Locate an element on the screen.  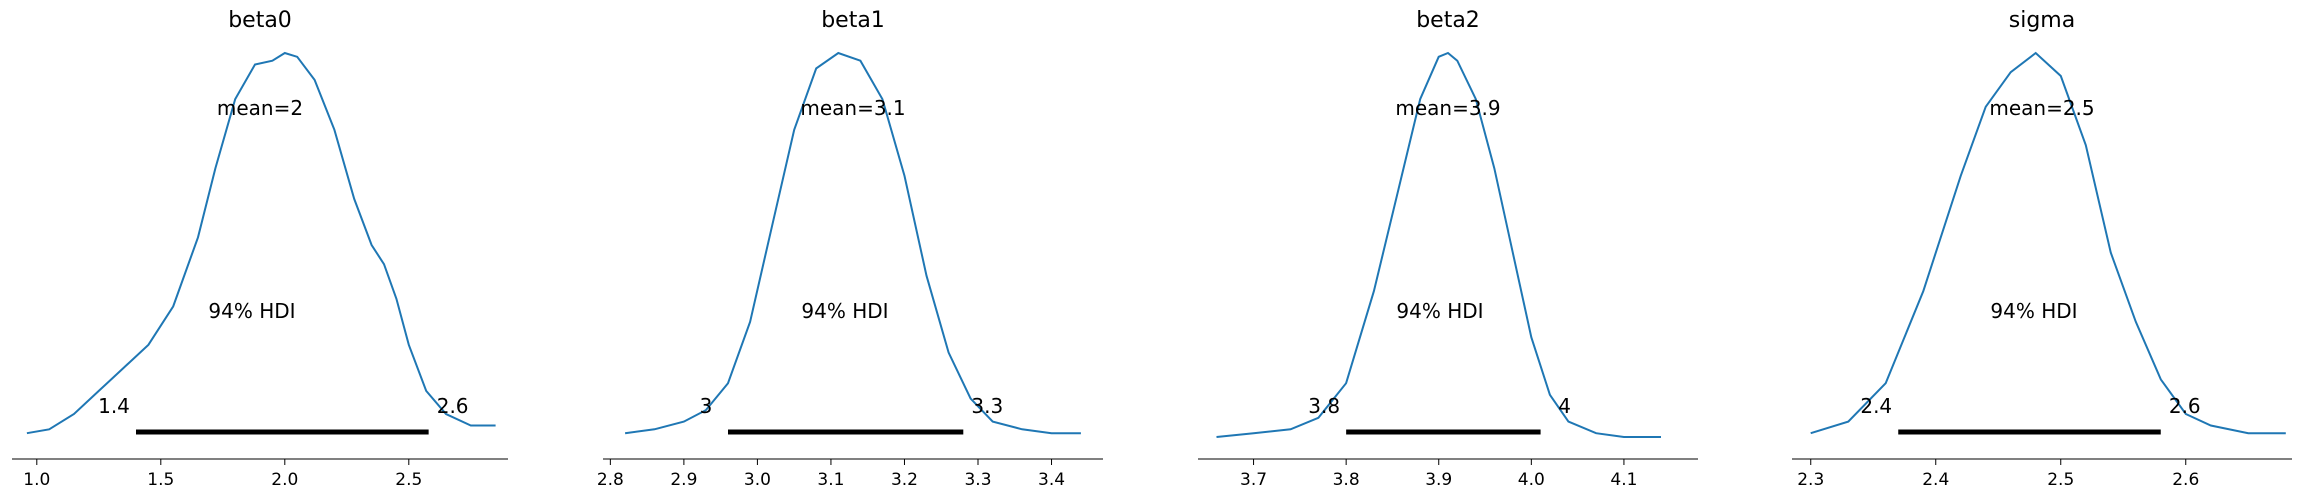
x-tick-label: 1.5 is located at coordinates (160, 480).